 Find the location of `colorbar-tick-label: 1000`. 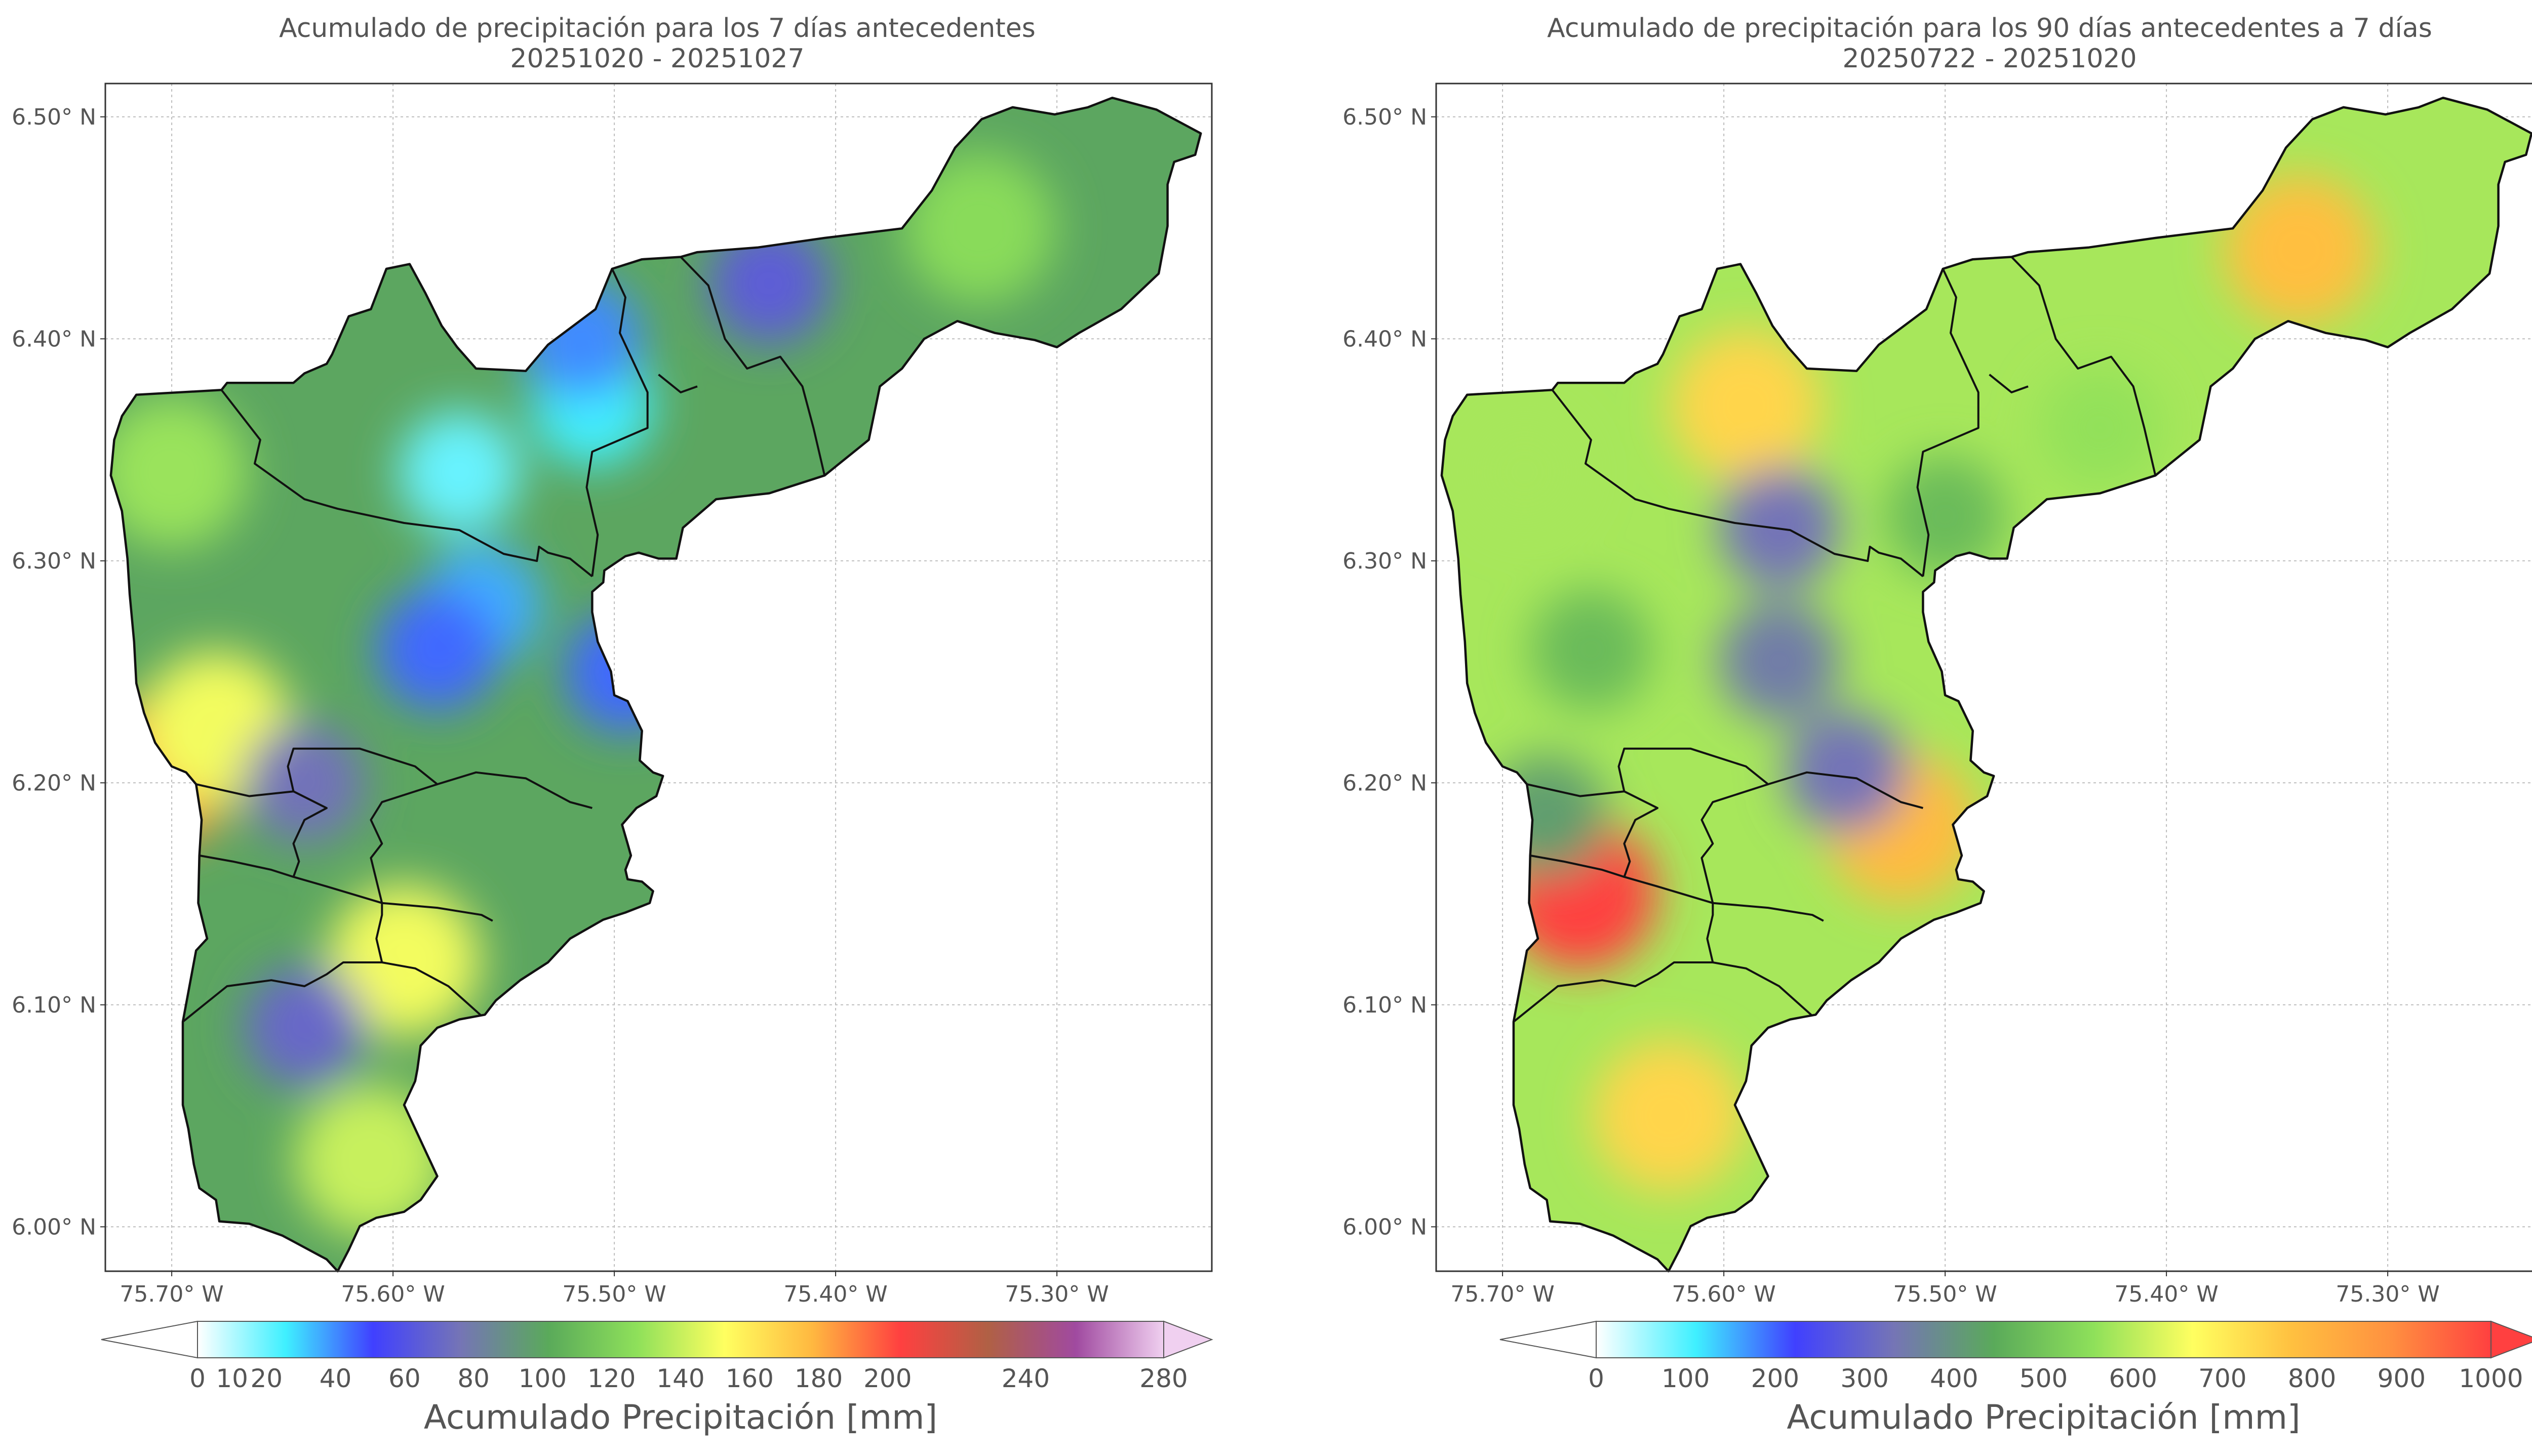

colorbar-tick-label: 1000 is located at coordinates (2491, 1378).